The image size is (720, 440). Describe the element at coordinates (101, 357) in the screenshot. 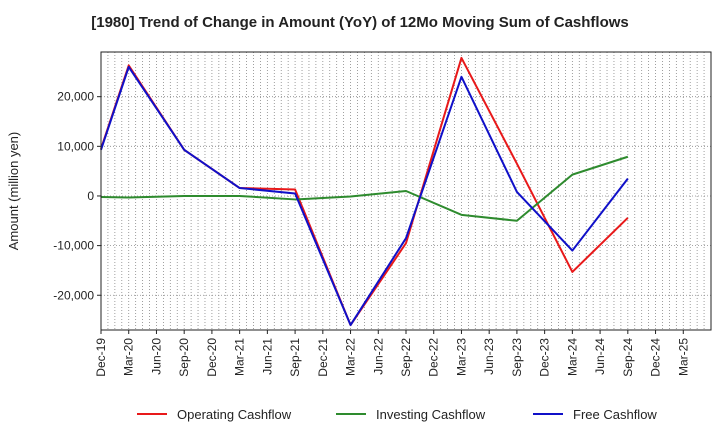

I see `x-tick-label: Dec-19` at that location.